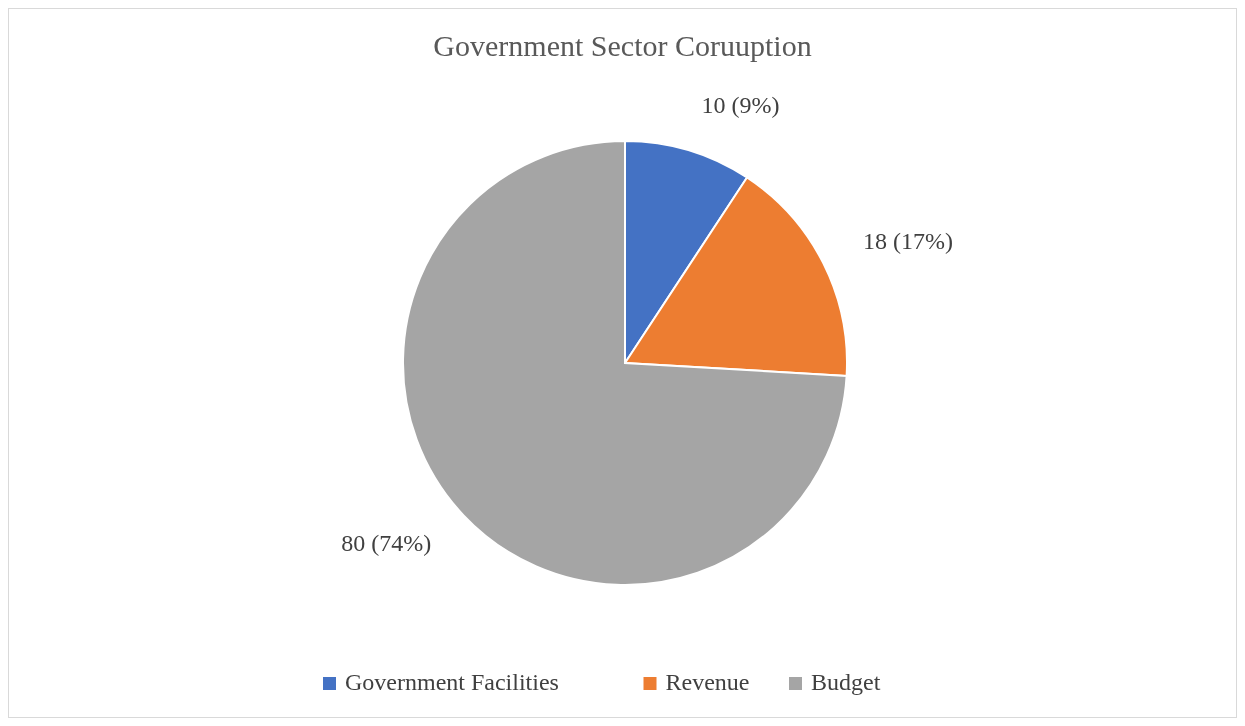 Image resolution: width=1245 pixels, height=726 pixels. I want to click on chart-title: Government Sector Coruuption, so click(622, 45).